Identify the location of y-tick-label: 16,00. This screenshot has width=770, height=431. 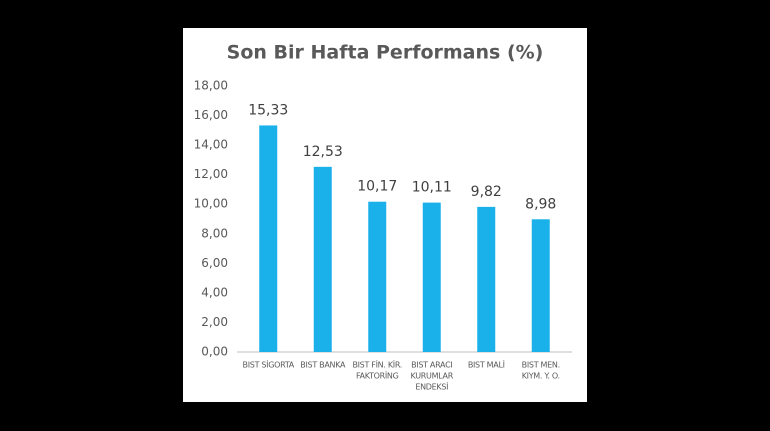
(211, 115).